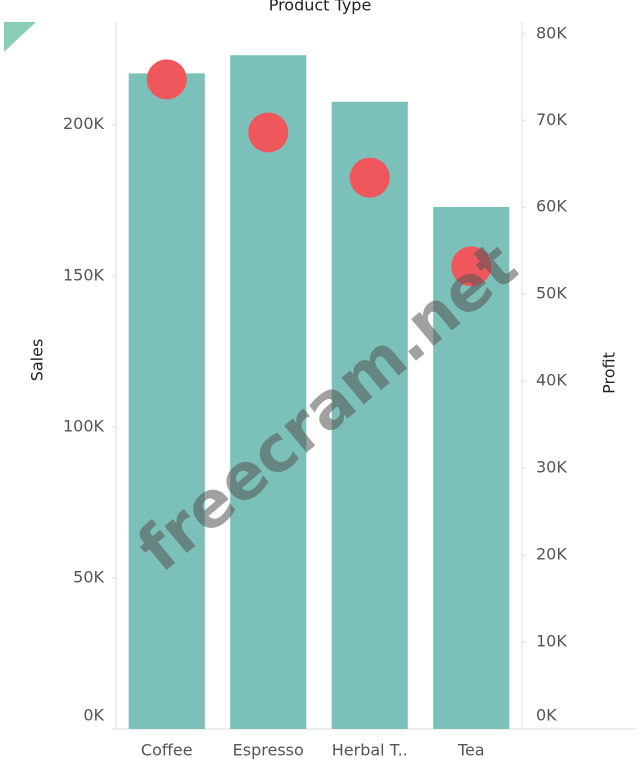 This screenshot has height=771, width=636. Describe the element at coordinates (370, 750) in the screenshot. I see `x-tick-label: Herbal T..` at that location.